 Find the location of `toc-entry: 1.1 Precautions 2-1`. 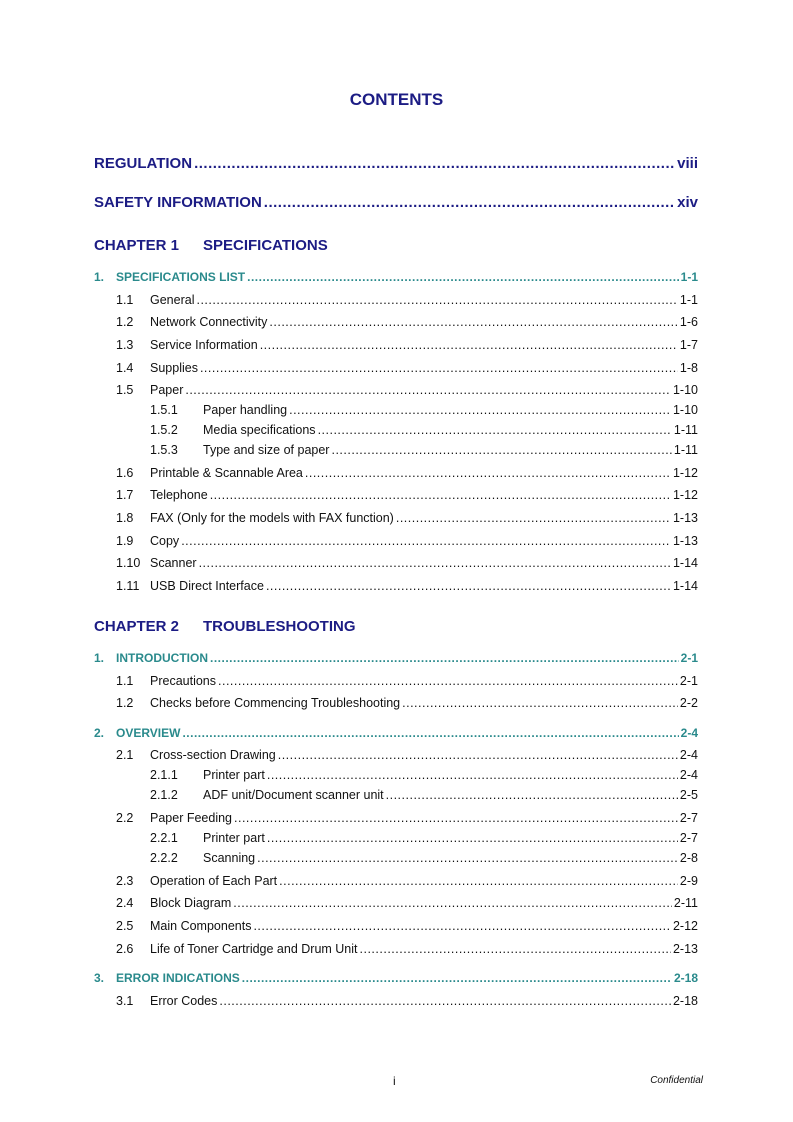

toc-entry: 1.1 Precautions 2-1 is located at coordinates (396, 681).